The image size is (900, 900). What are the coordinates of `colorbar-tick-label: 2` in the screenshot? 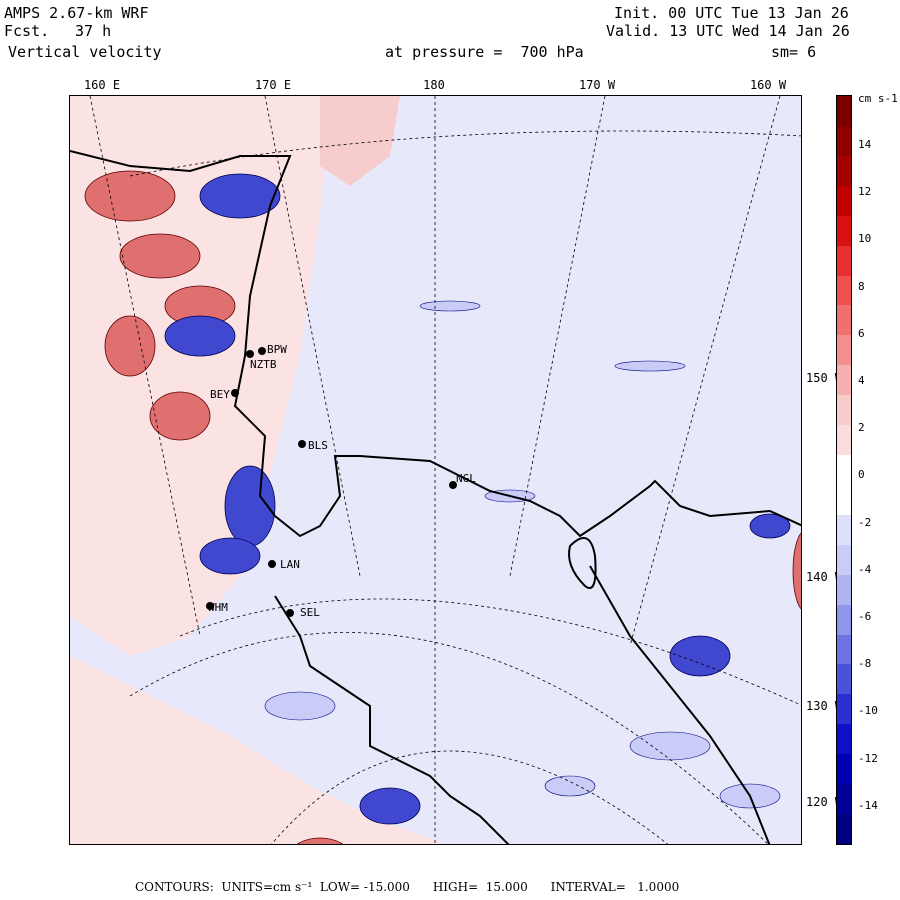 It's located at (861, 428).